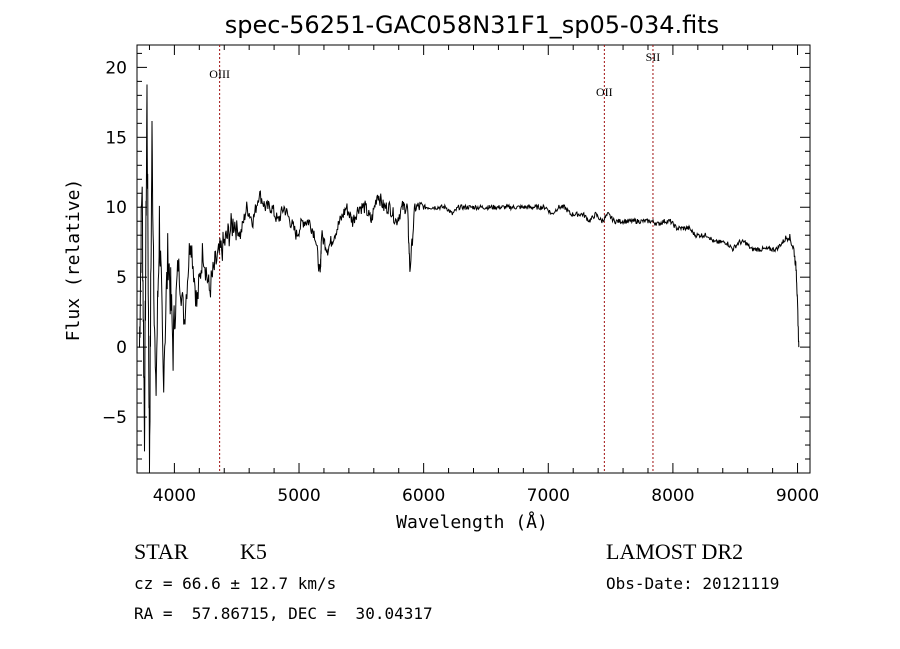 The height and width of the screenshot is (649, 900). What do you see at coordinates (298, 496) in the screenshot?
I see `x-tick-label: 5000` at bounding box center [298, 496].